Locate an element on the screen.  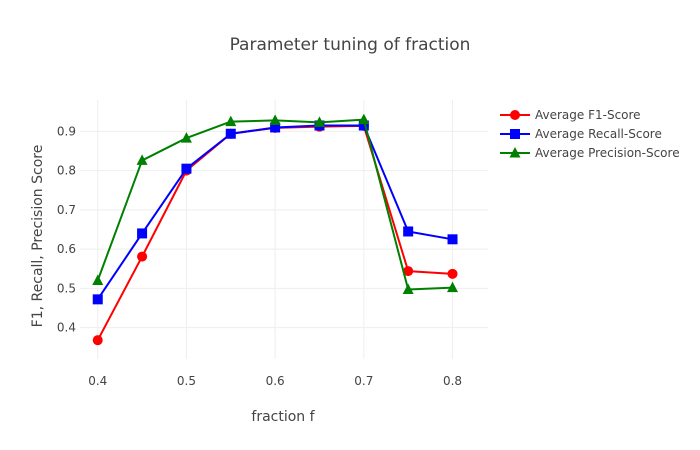
y-tick-label: 0.6 is located at coordinates (66, 249).